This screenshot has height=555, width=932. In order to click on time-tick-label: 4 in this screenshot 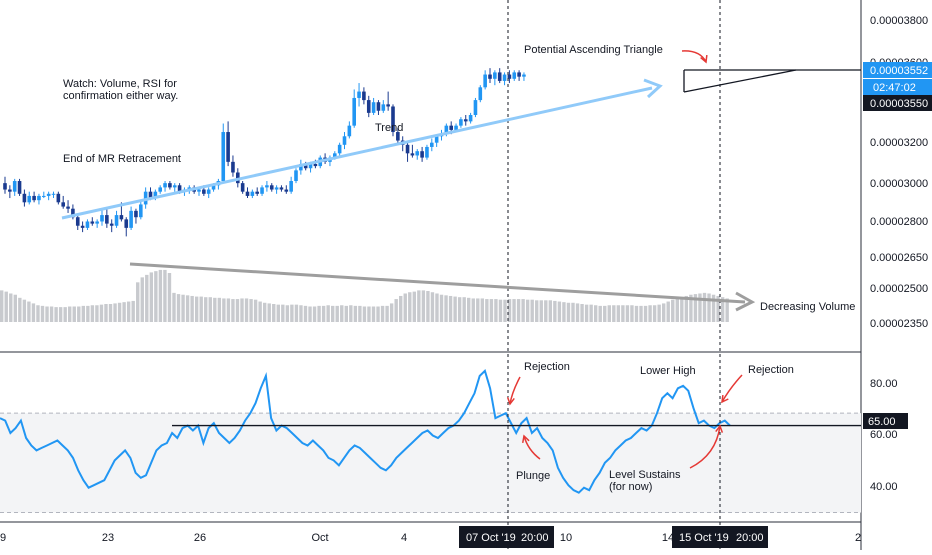, I will do `click(404, 538)`.